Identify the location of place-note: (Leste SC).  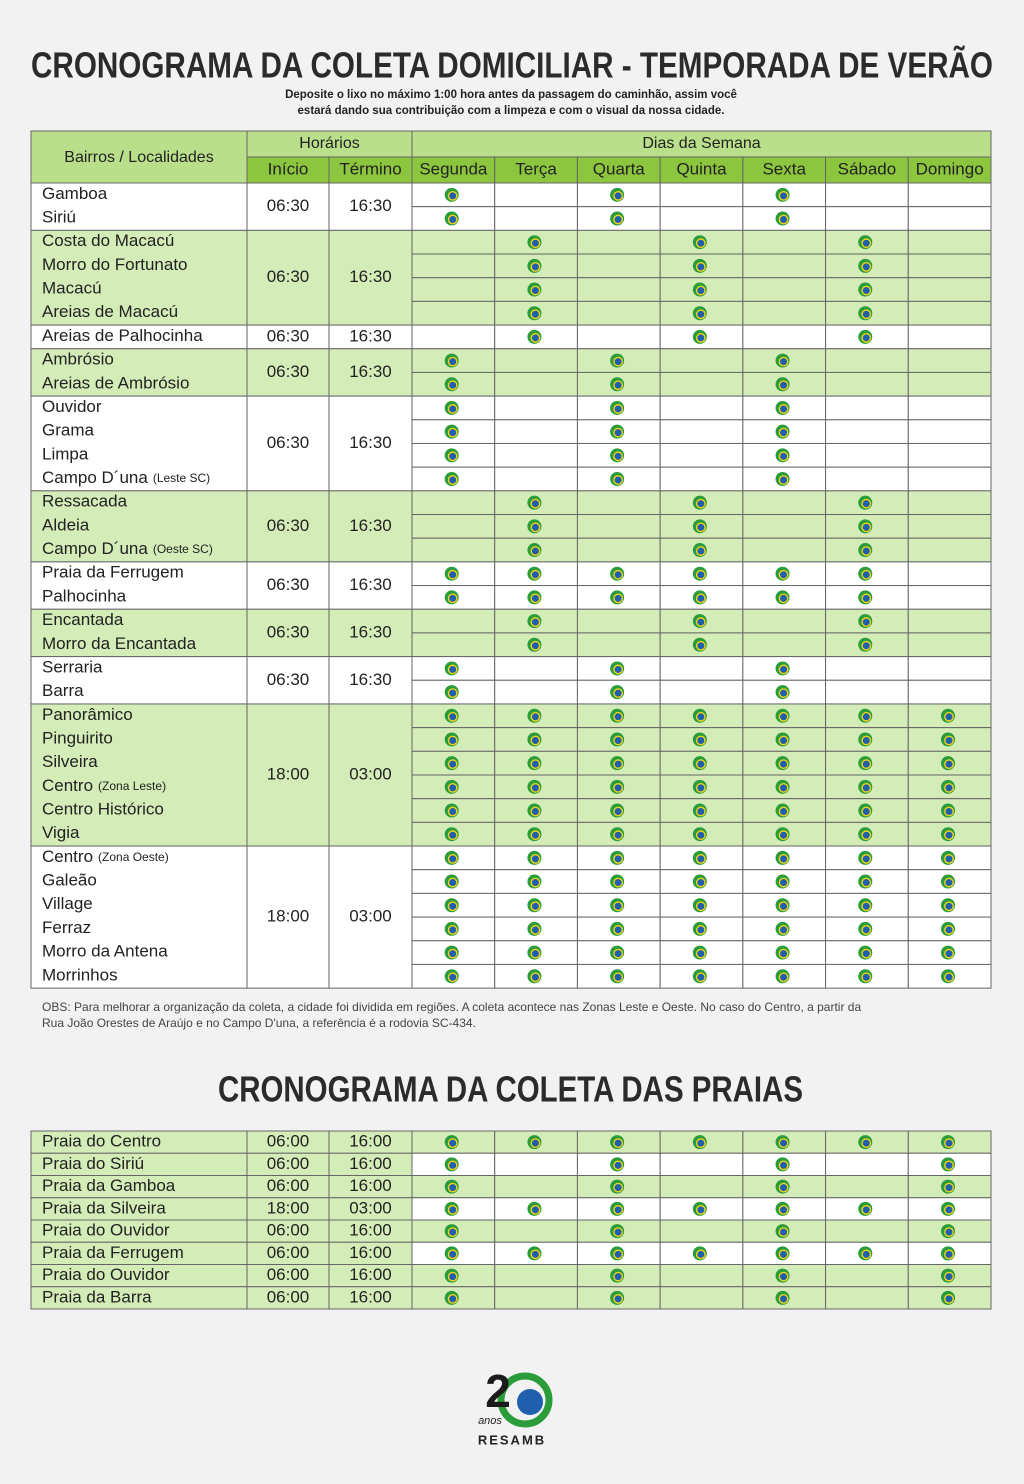
(181, 478).